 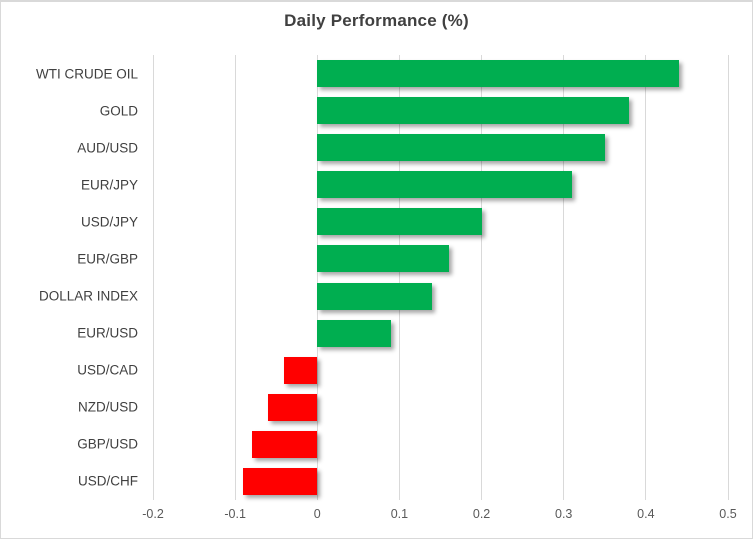 What do you see at coordinates (399, 514) in the screenshot?
I see `x-tick-label: 0.1` at bounding box center [399, 514].